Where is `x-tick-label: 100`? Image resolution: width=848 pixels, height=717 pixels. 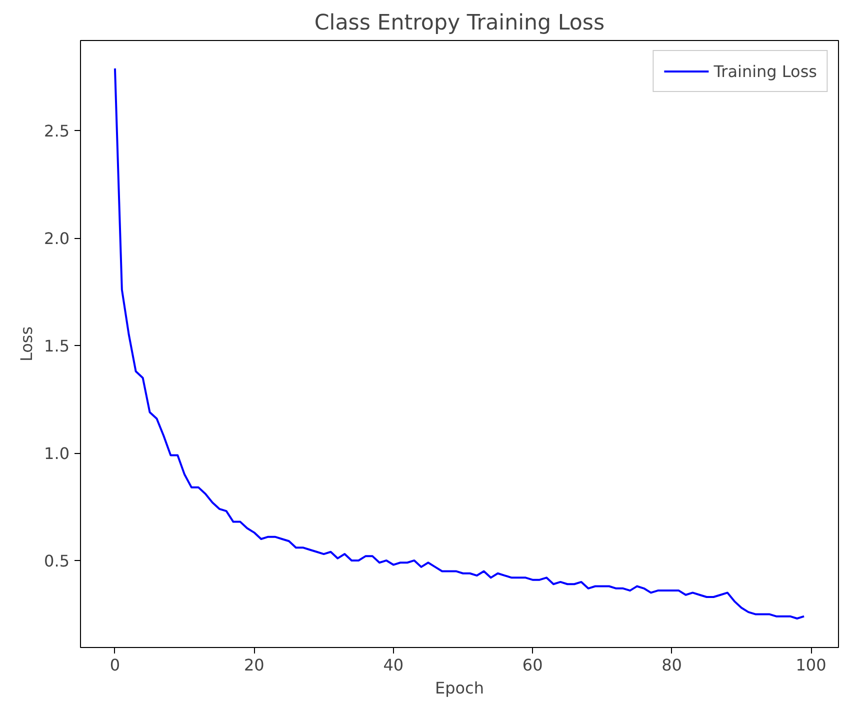 x-tick-label: 100 is located at coordinates (811, 665).